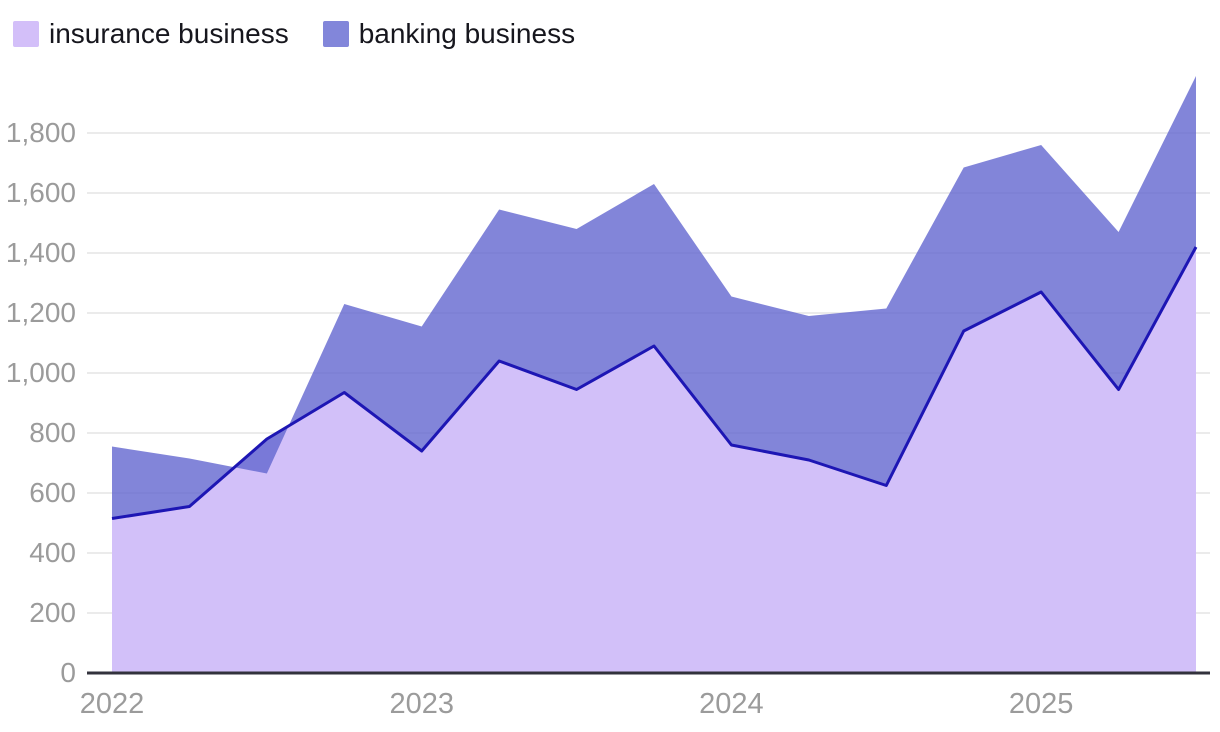 The height and width of the screenshot is (732, 1220). I want to click on legend-item-insurance: insurance business, so click(151, 34).